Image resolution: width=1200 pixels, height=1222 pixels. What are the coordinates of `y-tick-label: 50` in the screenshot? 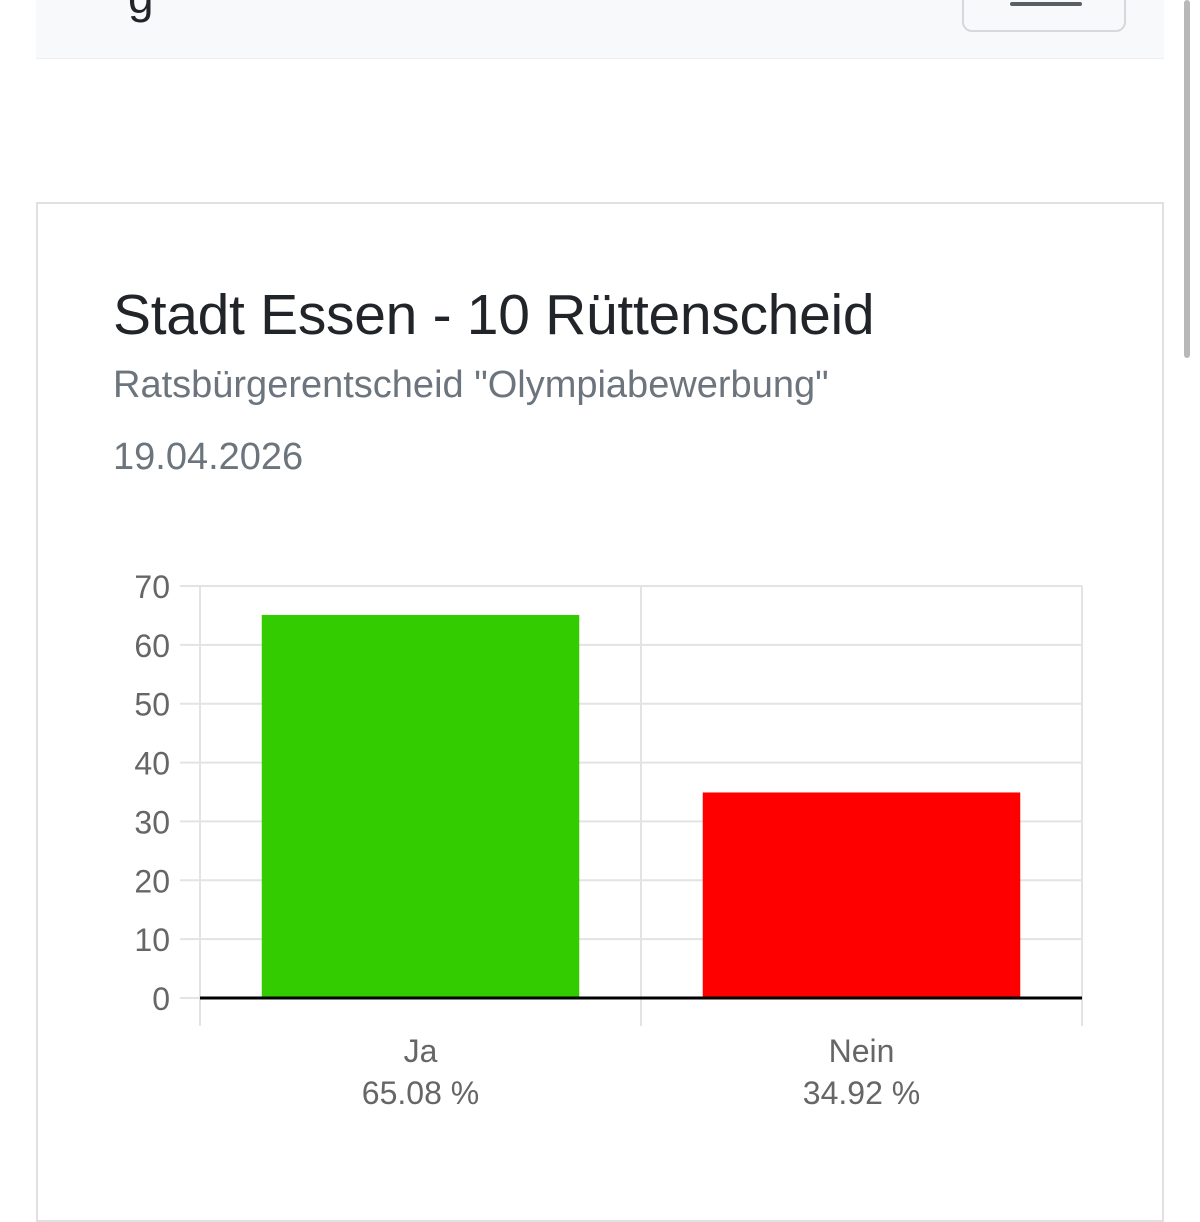 It's located at (152, 705).